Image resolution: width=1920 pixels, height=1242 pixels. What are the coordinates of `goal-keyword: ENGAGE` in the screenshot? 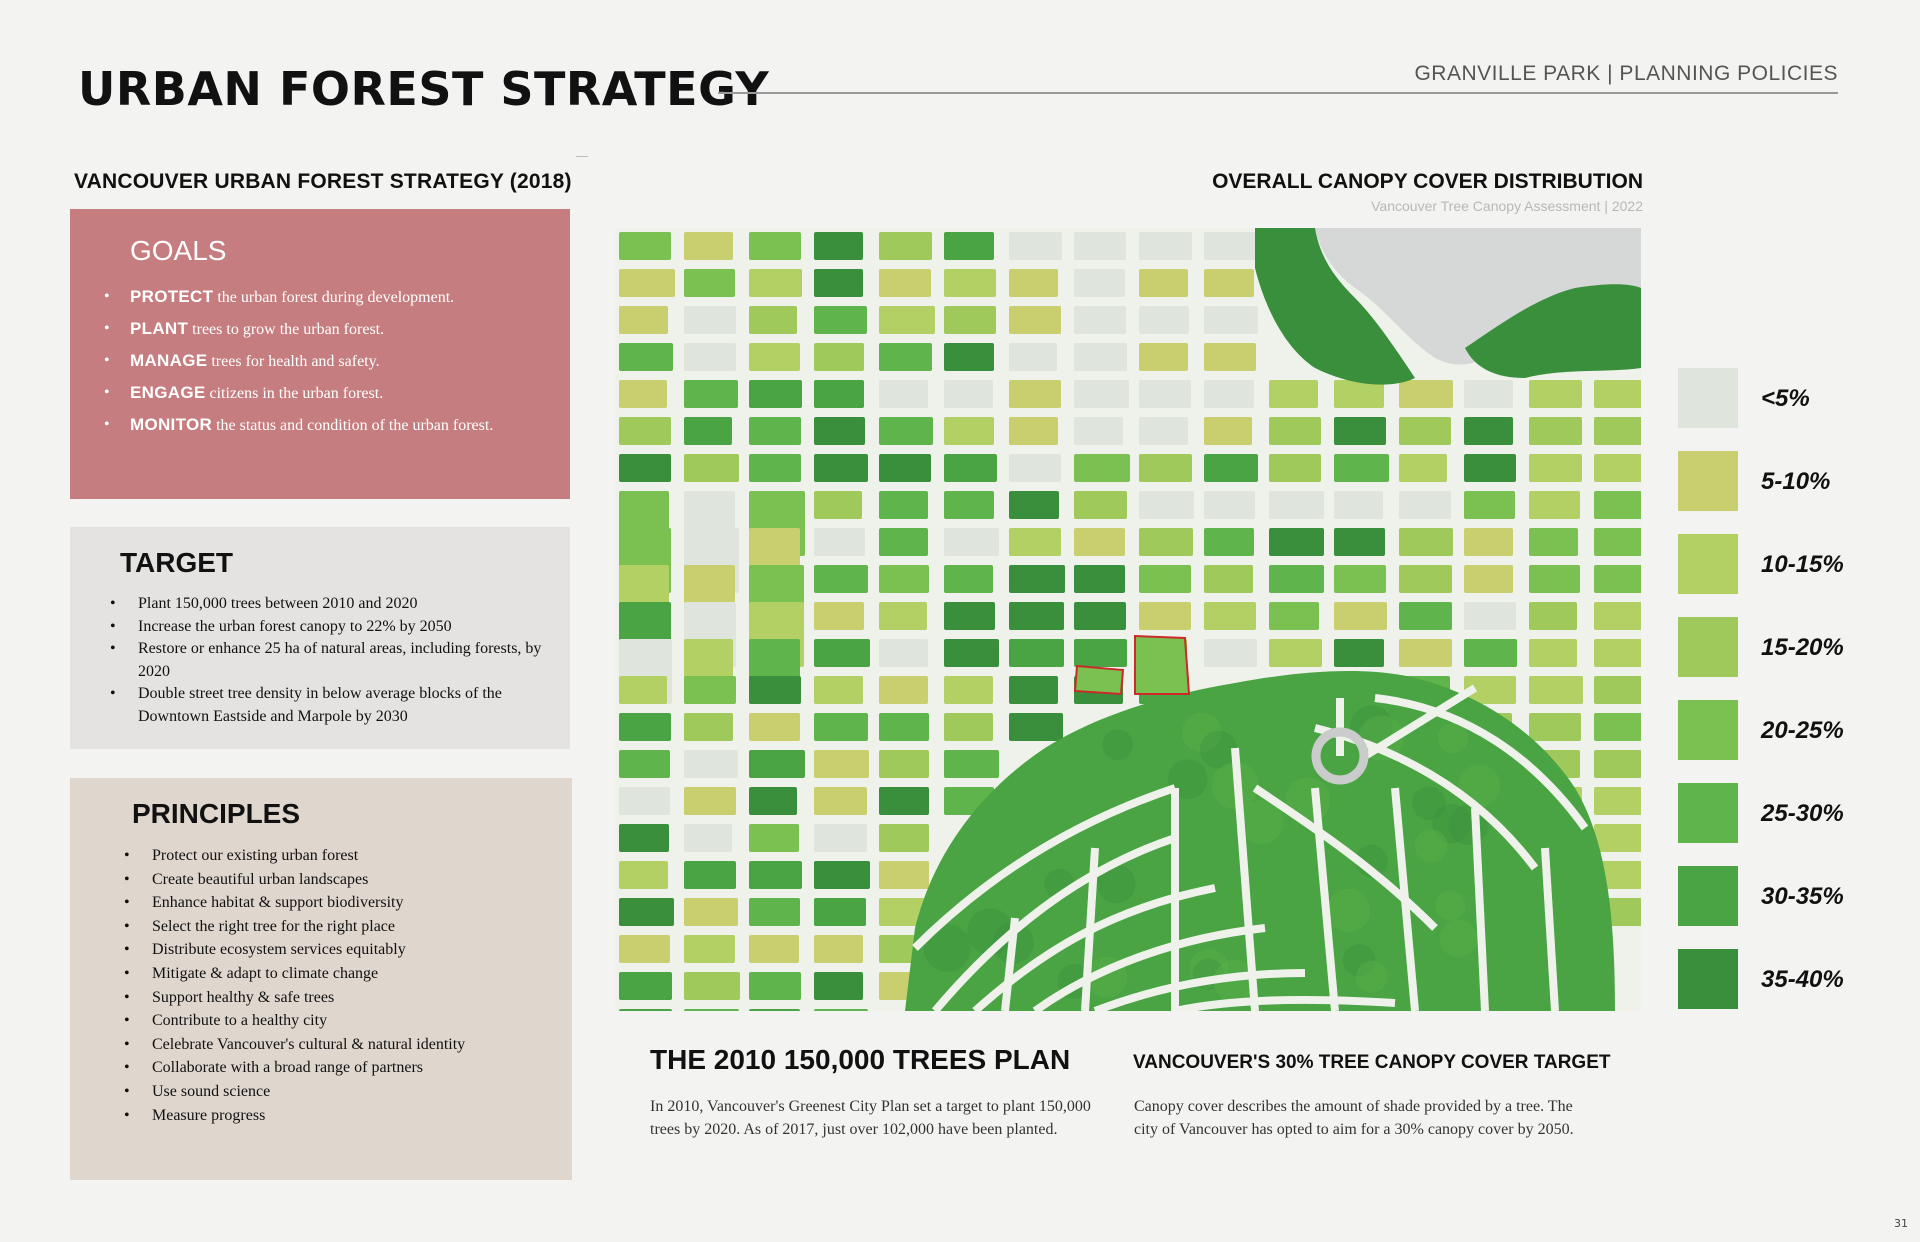 It's located at (168, 392).